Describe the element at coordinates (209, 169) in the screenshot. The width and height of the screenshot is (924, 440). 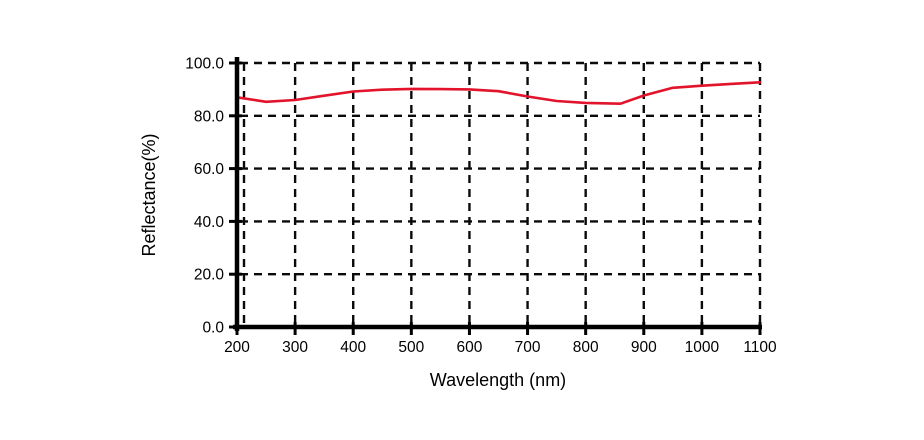
I see `y-tick-label: 60.0` at that location.